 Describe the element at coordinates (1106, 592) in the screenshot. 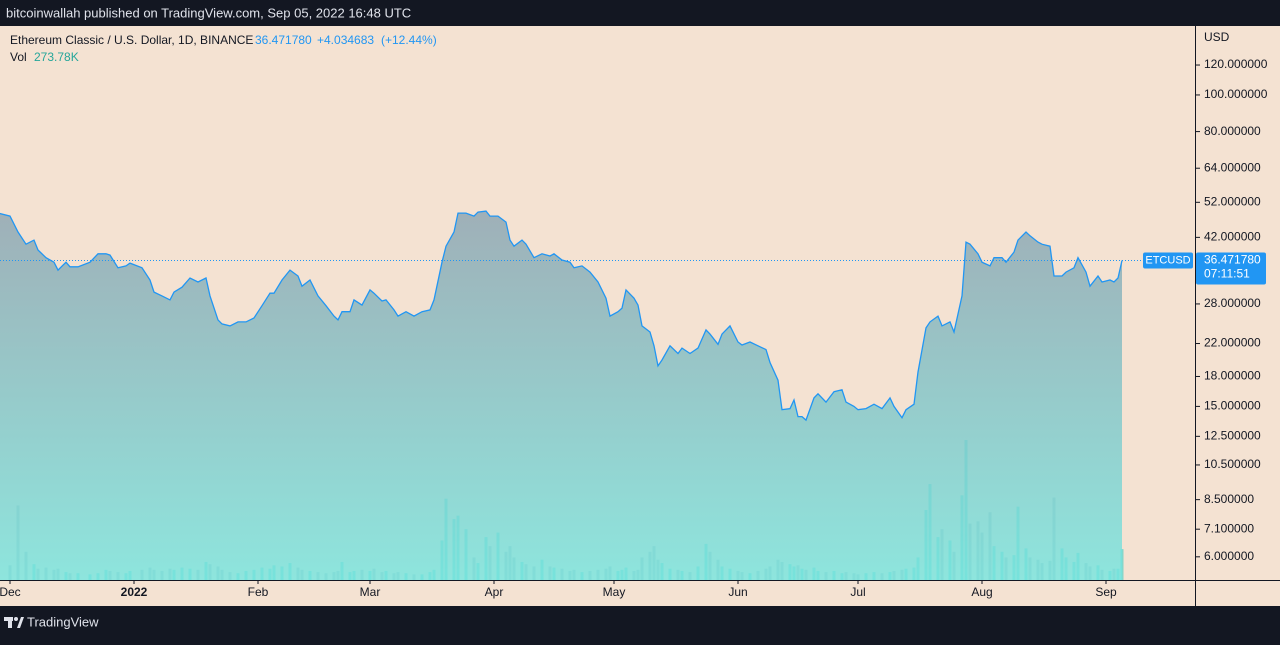

I see `x-tick-label: Sep` at that location.